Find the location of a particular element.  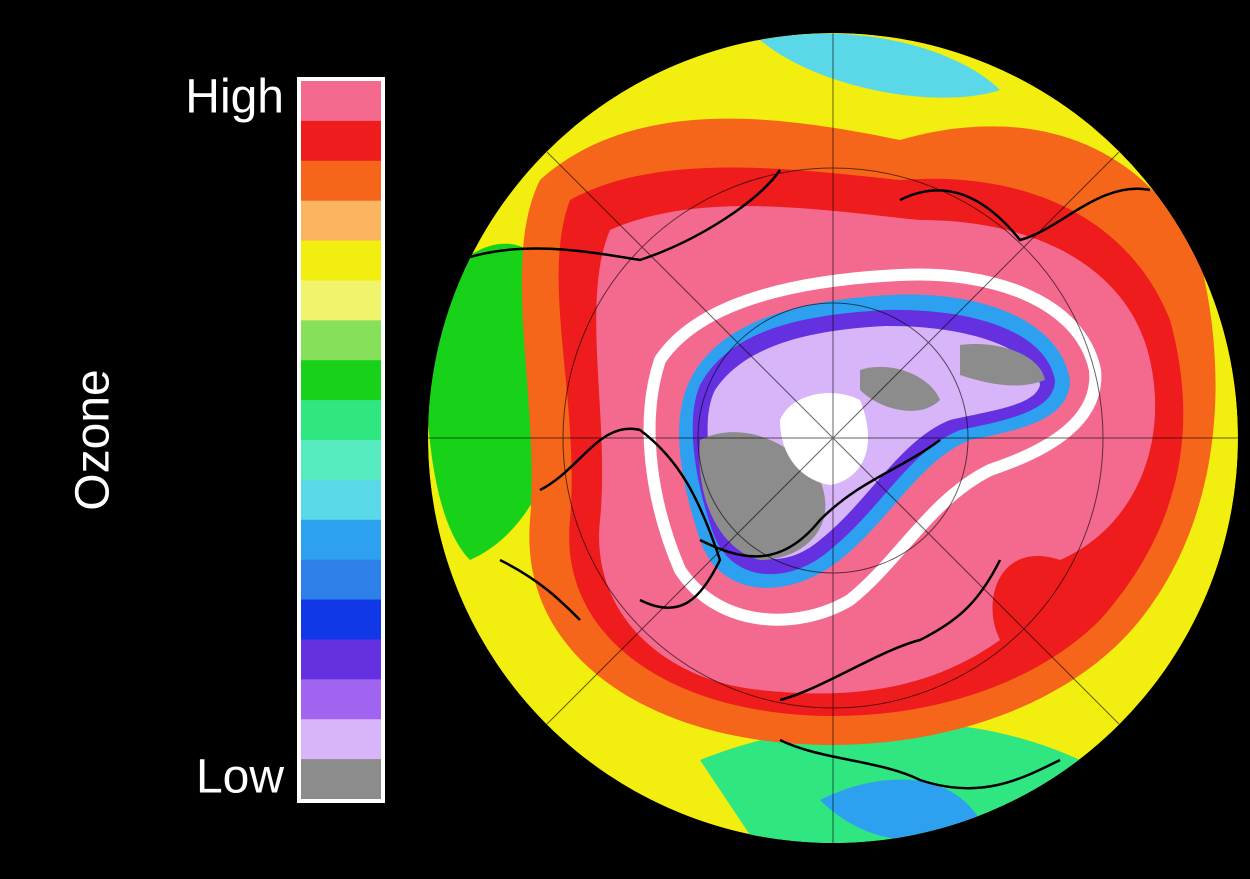

color-bar is located at coordinates (341, 440).